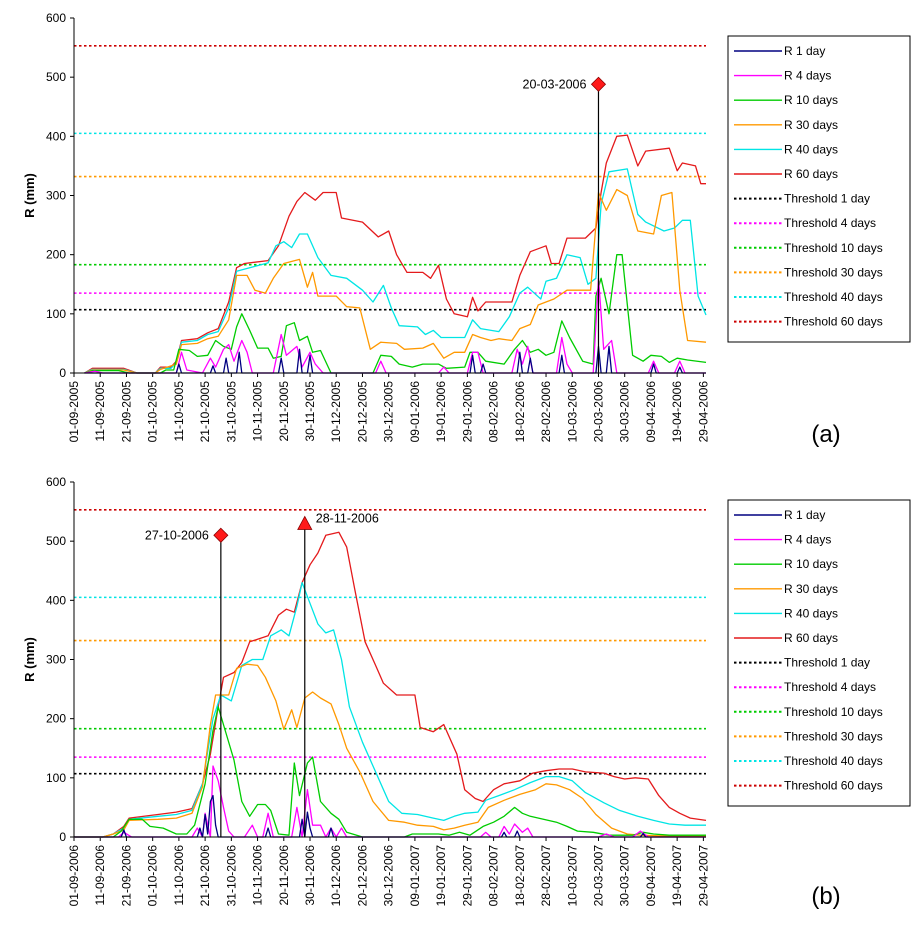 The width and height of the screenshot is (912, 930). I want to click on x-tick-label: 01-09-2005, so click(74, 412).